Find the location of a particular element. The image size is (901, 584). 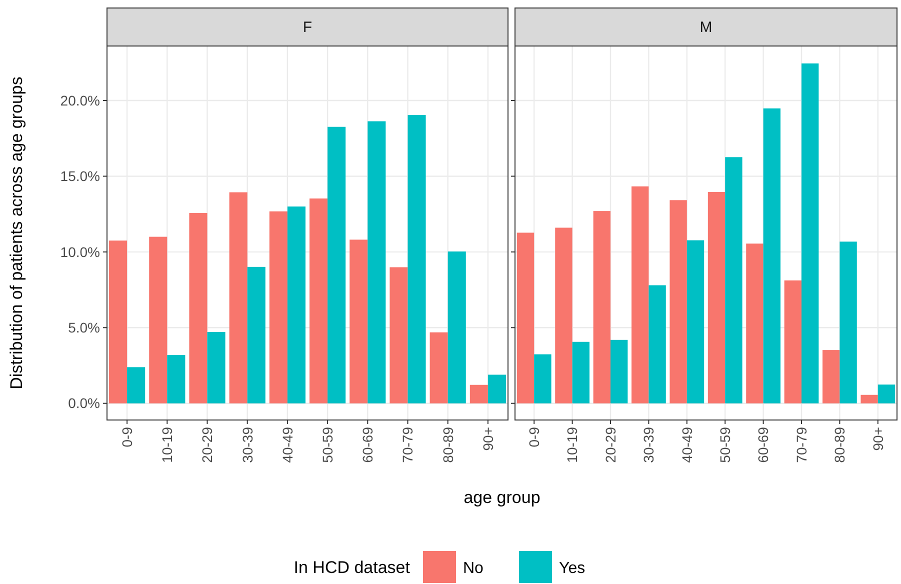

legend-label: No is located at coordinates (473, 568).